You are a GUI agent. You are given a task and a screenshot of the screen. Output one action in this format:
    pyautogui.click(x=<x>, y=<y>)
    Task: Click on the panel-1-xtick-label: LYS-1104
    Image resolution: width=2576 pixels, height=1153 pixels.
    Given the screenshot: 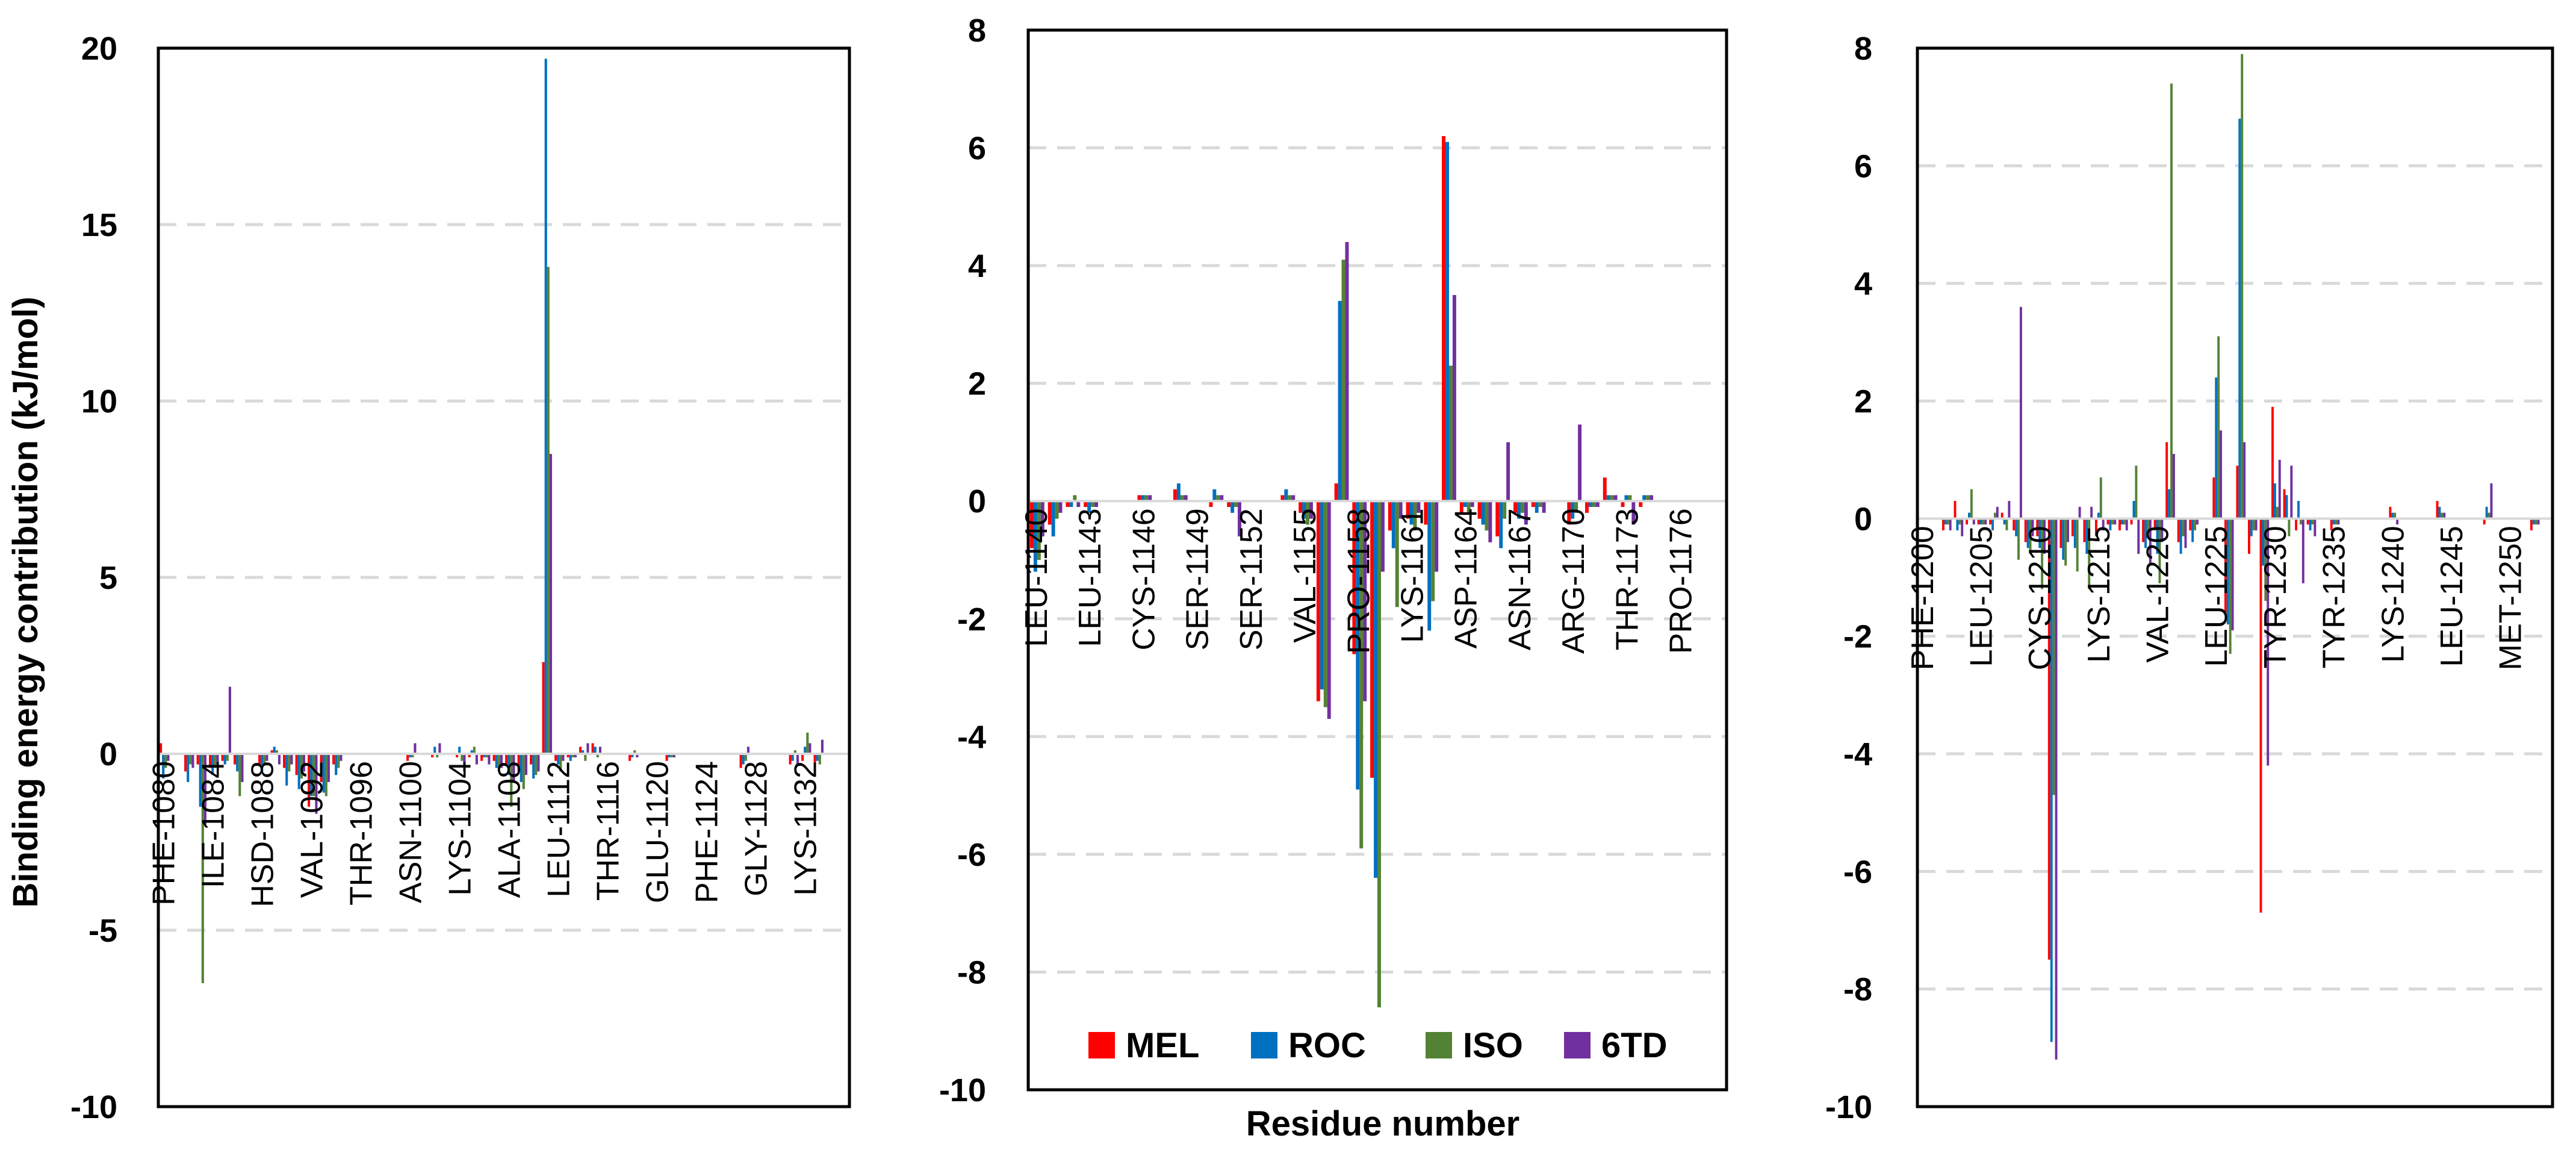 What is the action you would take?
    pyautogui.click(x=459, y=828)
    